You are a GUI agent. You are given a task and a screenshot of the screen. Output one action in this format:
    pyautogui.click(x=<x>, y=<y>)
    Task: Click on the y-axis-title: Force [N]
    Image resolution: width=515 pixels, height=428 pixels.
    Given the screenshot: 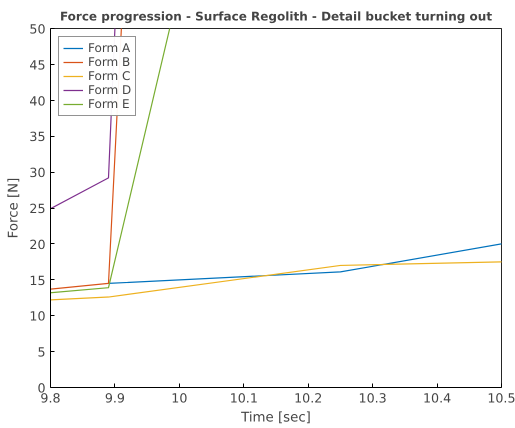 What is the action you would take?
    pyautogui.click(x=14, y=208)
    